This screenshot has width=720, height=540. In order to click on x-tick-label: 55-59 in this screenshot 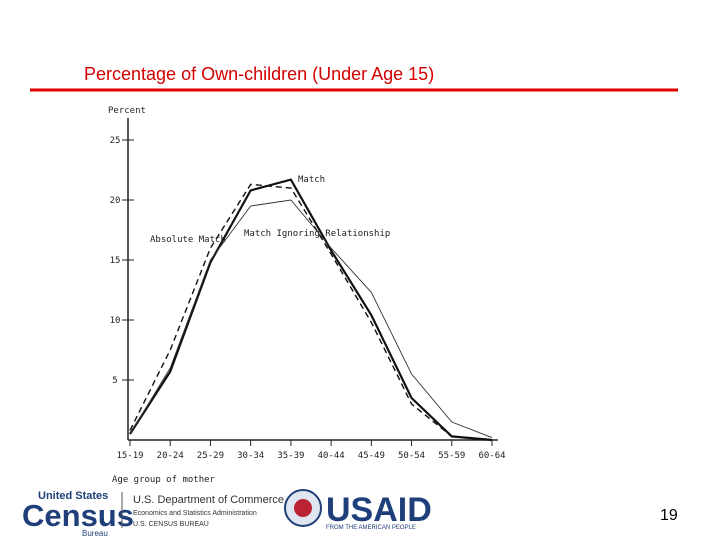, I will do `click(451, 456)`.